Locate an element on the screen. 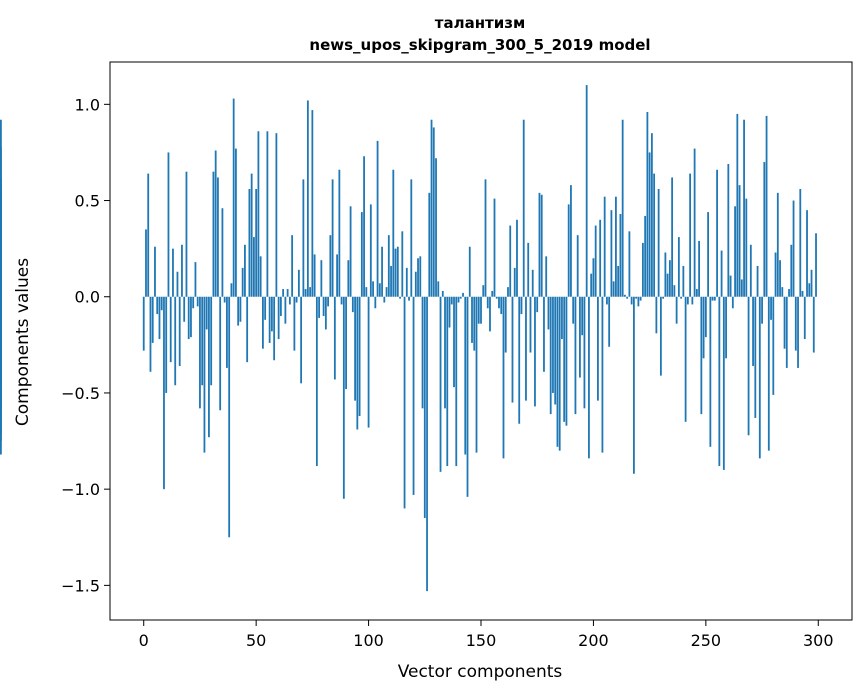 The width and height of the screenshot is (867, 696). y-axis-label: Components values is located at coordinates (23, 342).